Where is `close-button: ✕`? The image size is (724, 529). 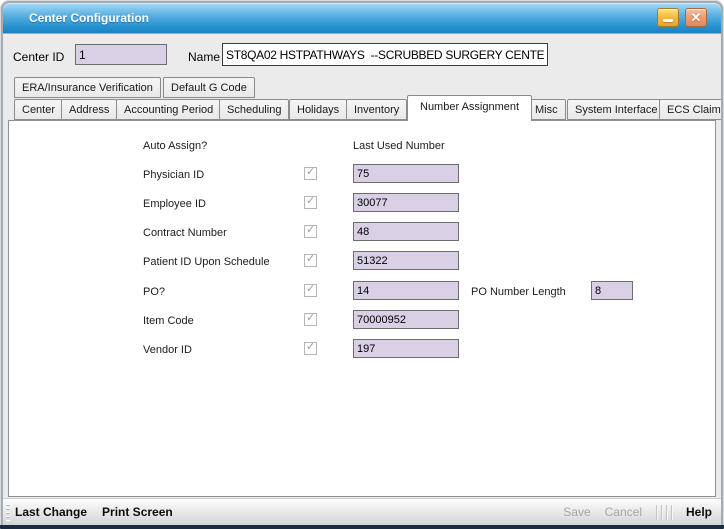 close-button: ✕ is located at coordinates (696, 17).